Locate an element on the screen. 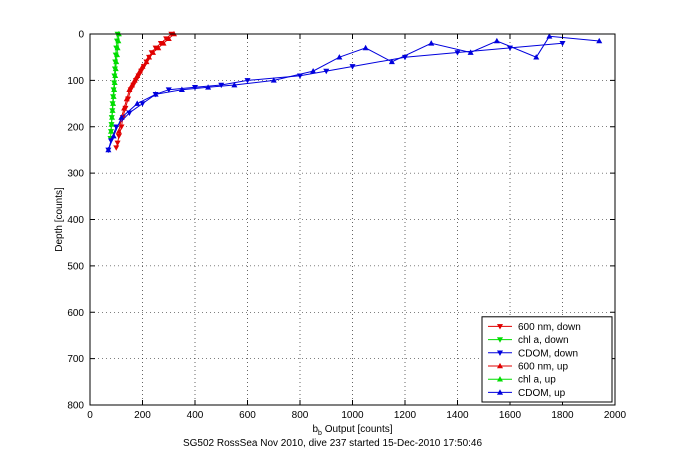 This screenshot has width=681, height=454. y-tick-label: 200 is located at coordinates (75, 127).